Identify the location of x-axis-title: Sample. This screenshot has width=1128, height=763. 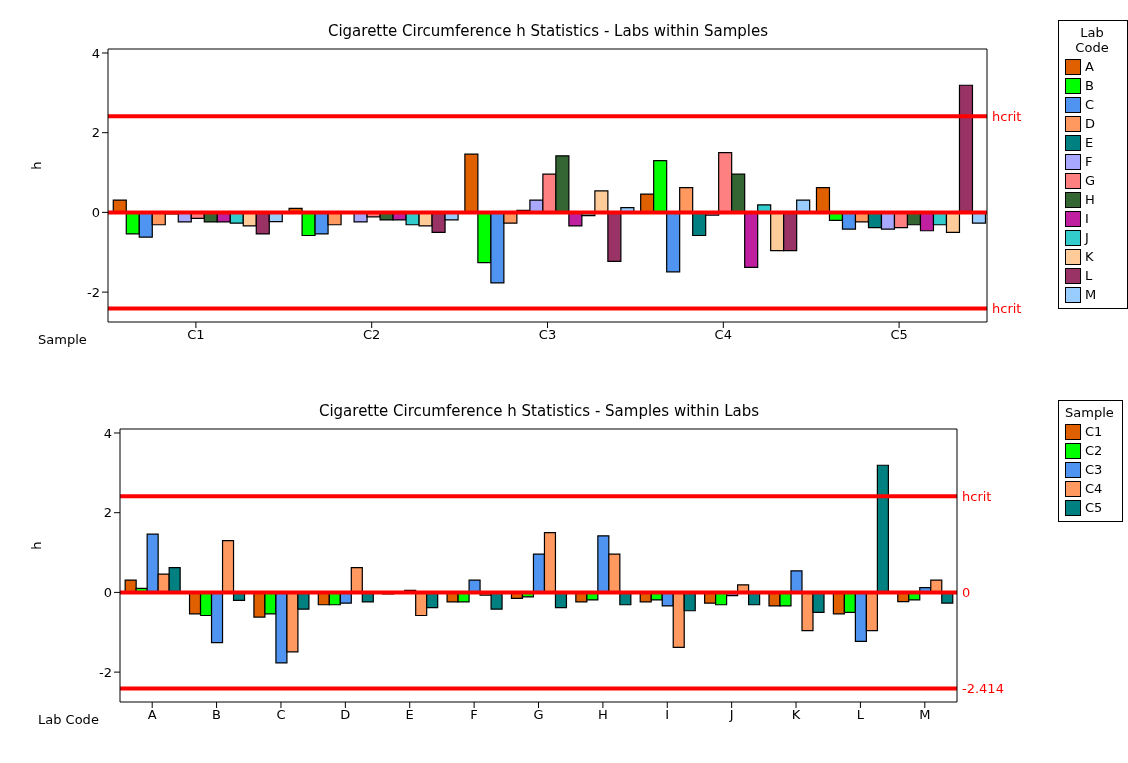
(62, 339).